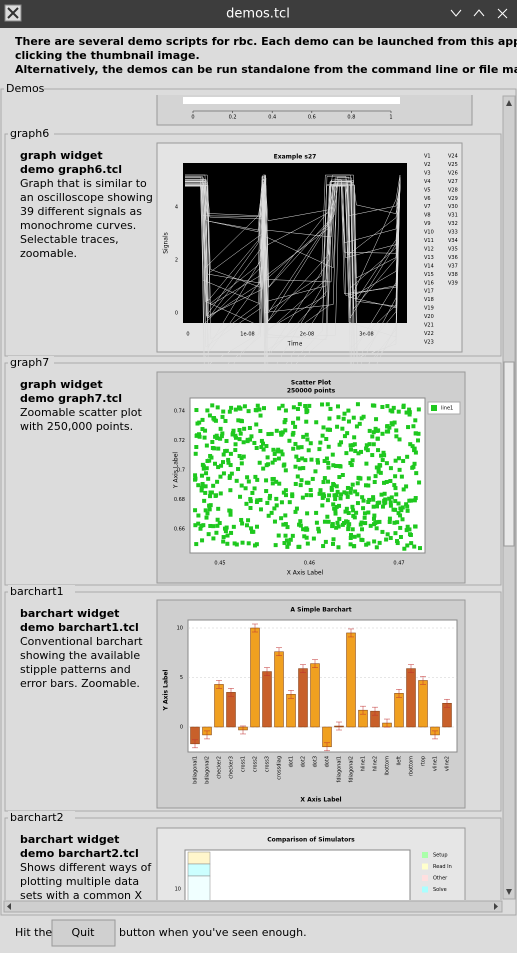 The width and height of the screenshot is (517, 953). What do you see at coordinates (86, 867) in the screenshot?
I see `demo-description: Shows different ways of` at bounding box center [86, 867].